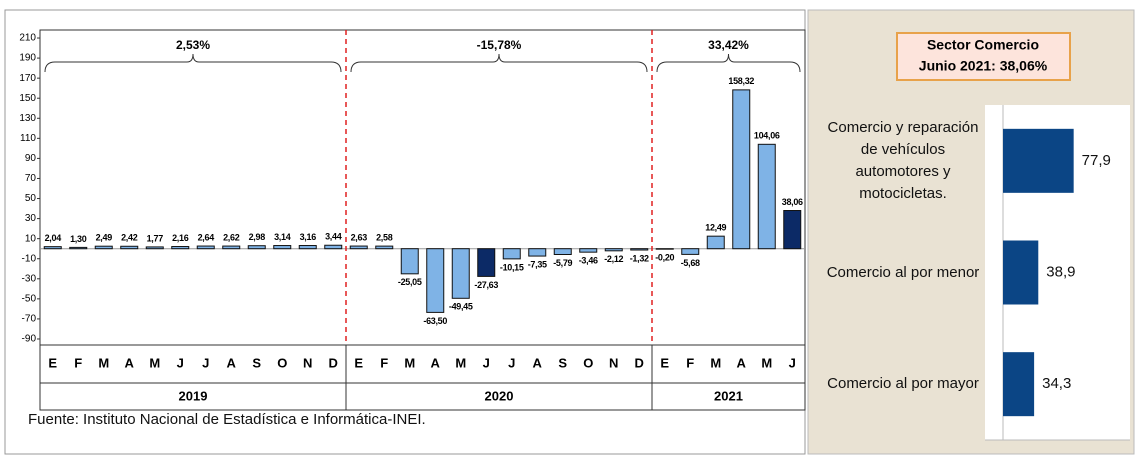  I want to click on value-label: 158,32, so click(741, 81).